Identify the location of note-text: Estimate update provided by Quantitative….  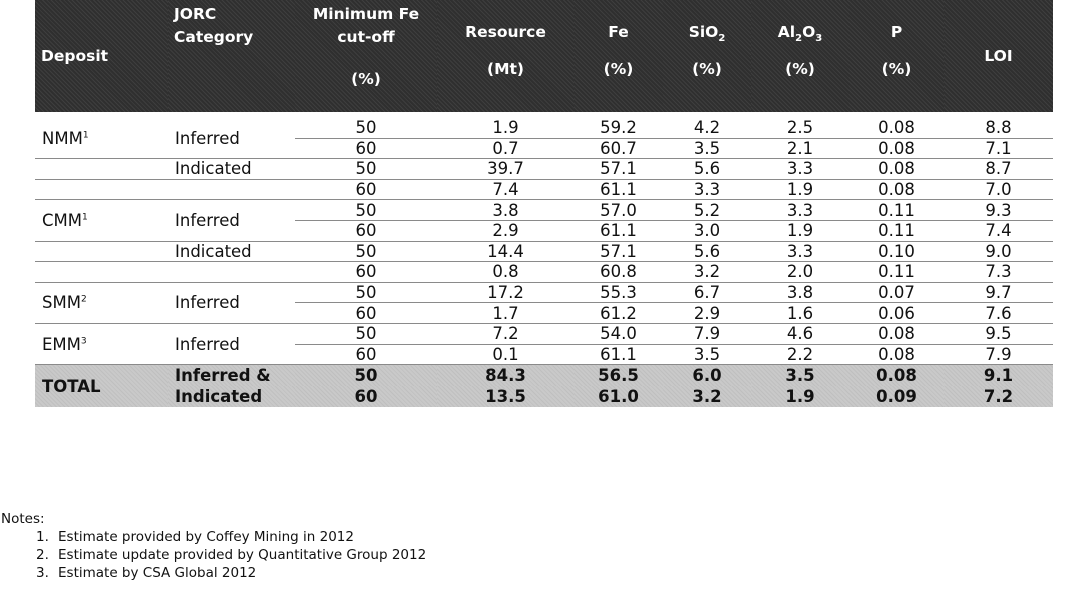
(242, 555).